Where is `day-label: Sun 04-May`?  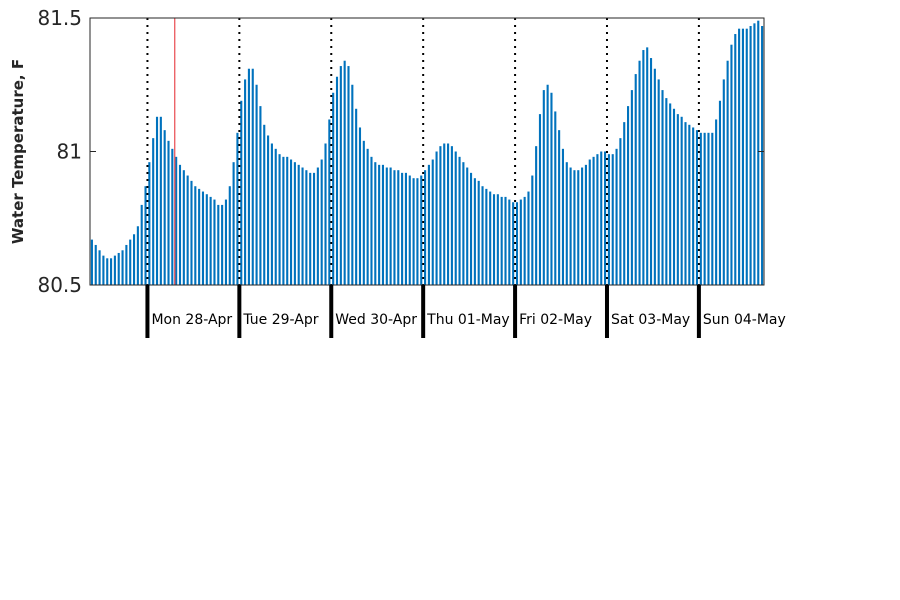
day-label: Sun 04-May is located at coordinates (744, 320).